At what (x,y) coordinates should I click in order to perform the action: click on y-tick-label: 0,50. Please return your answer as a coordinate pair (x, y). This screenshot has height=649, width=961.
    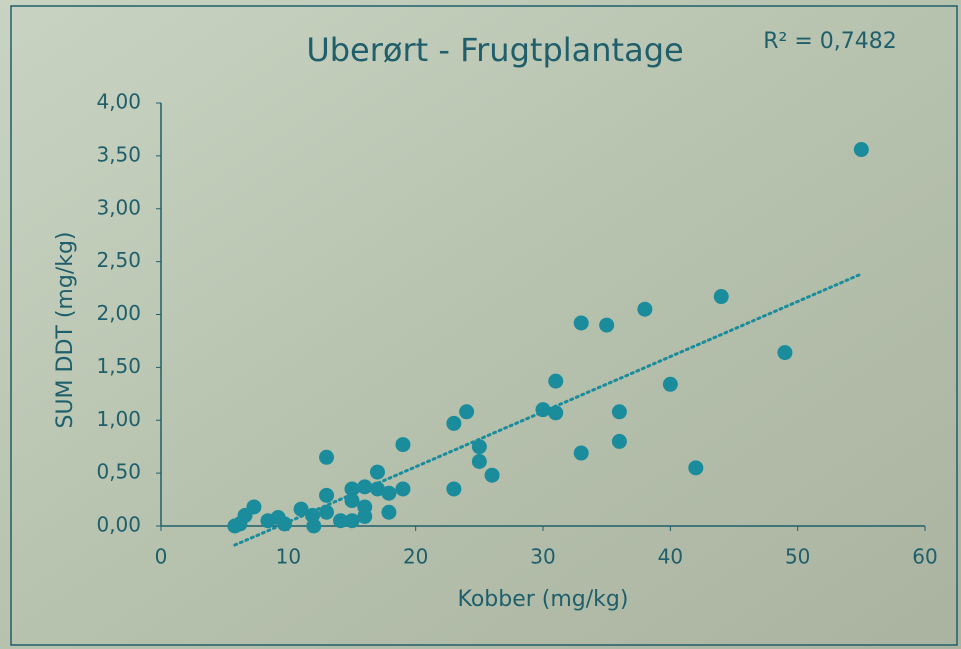
    Looking at the image, I should click on (118, 472).